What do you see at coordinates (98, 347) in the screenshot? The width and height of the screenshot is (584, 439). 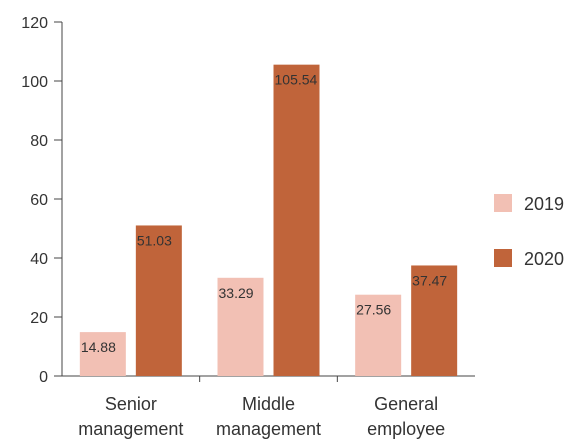 I see `data-label: 14.88` at bounding box center [98, 347].